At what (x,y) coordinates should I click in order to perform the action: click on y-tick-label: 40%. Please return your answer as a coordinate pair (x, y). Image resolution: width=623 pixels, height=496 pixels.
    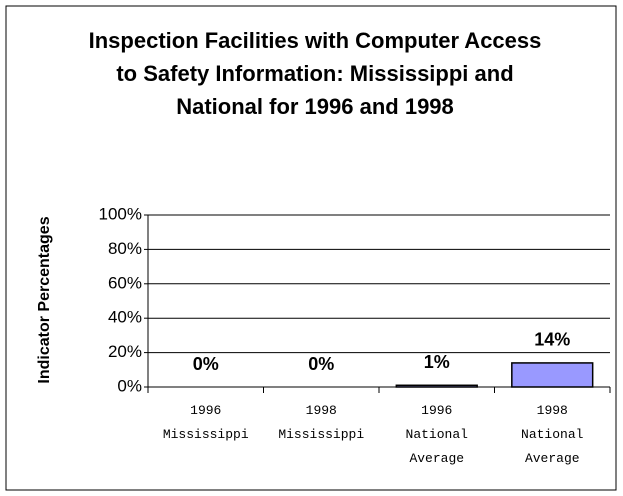
    Looking at the image, I should click on (125, 317).